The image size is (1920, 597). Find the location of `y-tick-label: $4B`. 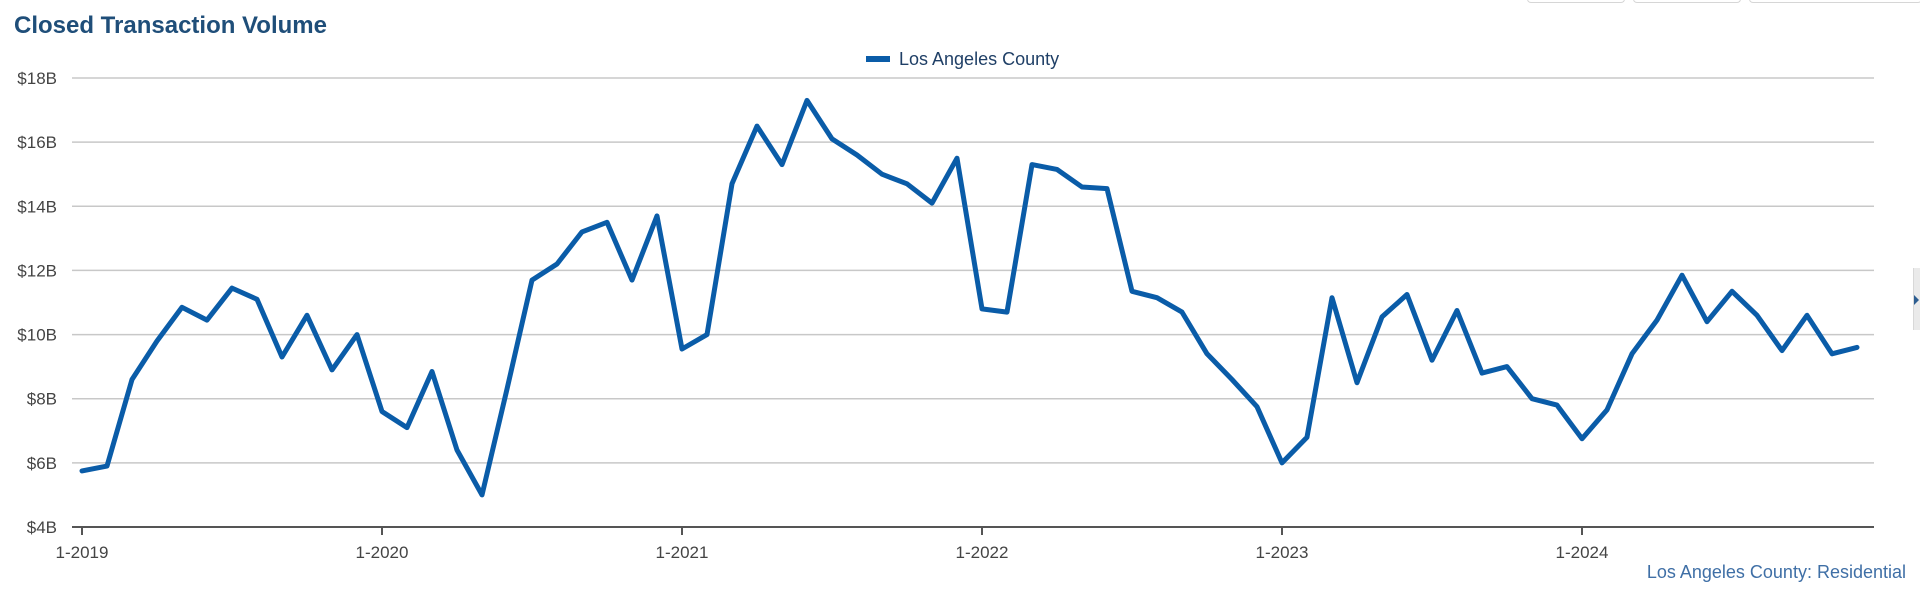

y-tick-label: $4B is located at coordinates (42, 527).